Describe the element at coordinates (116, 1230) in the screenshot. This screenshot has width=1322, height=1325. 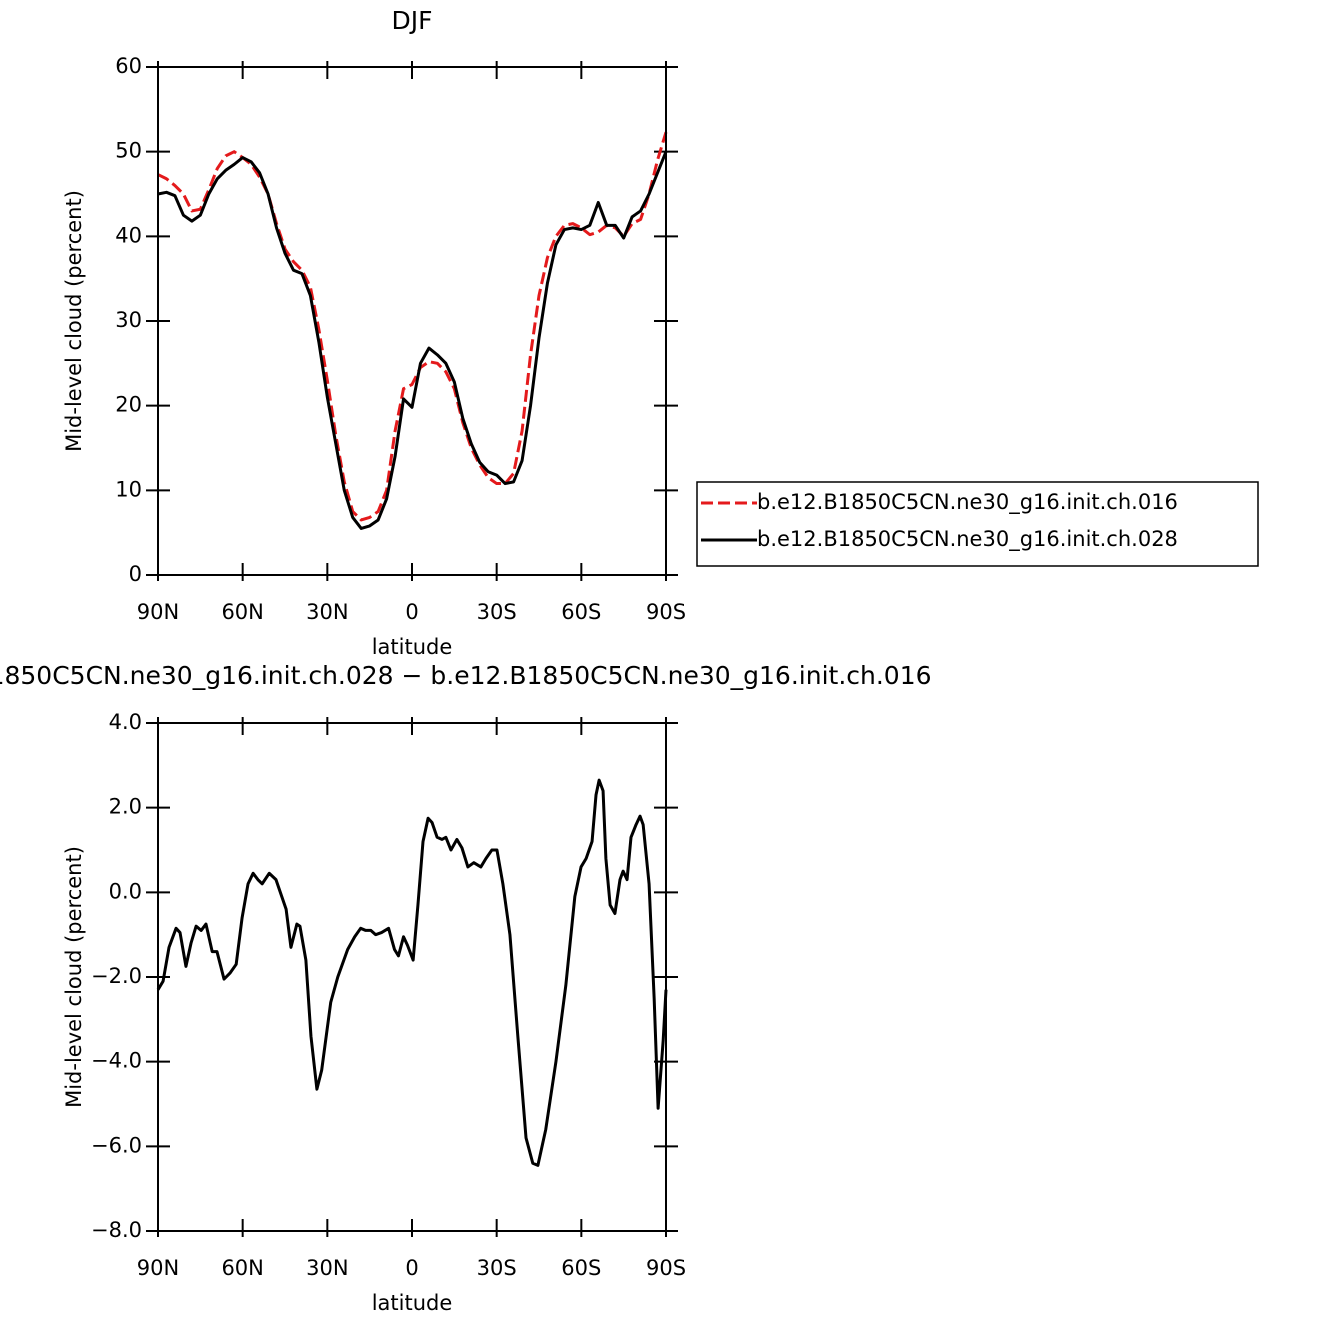
I see `y-tick-label: −8.0` at that location.